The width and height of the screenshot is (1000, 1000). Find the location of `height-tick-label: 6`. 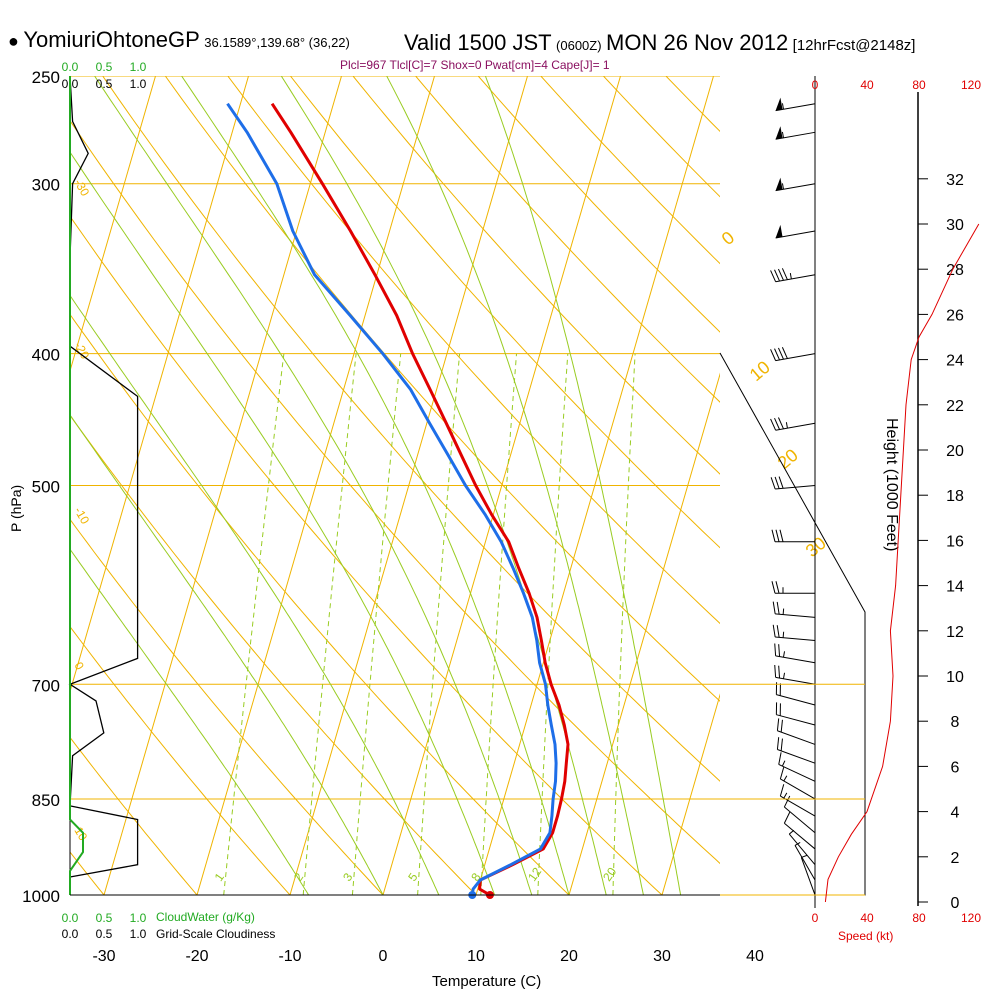

height-tick-label: 6 is located at coordinates (955, 767).